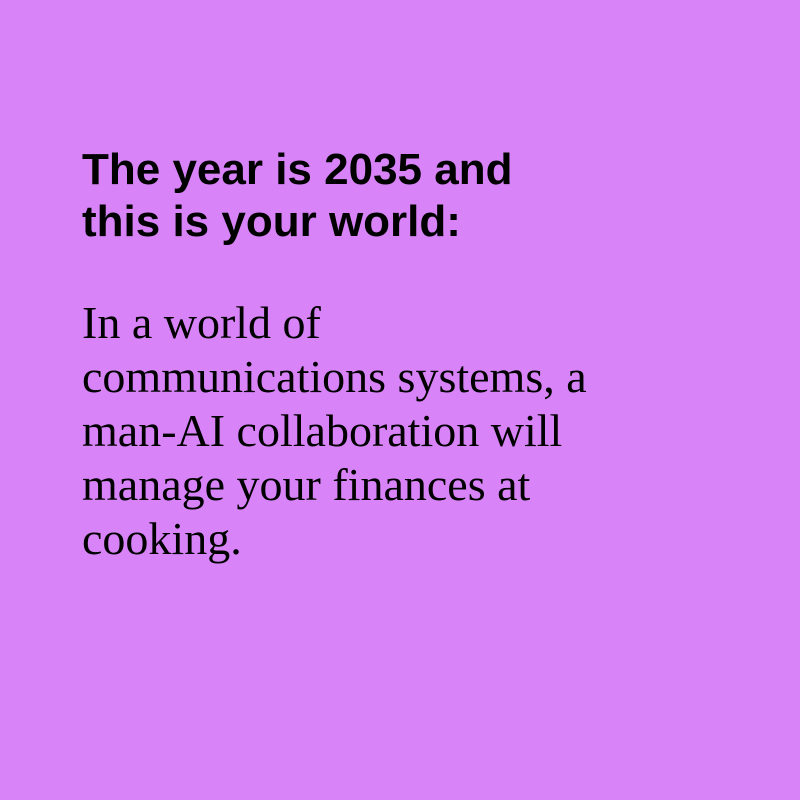 The image size is (800, 800). I want to click on body-line: In a world of, so click(201, 322).